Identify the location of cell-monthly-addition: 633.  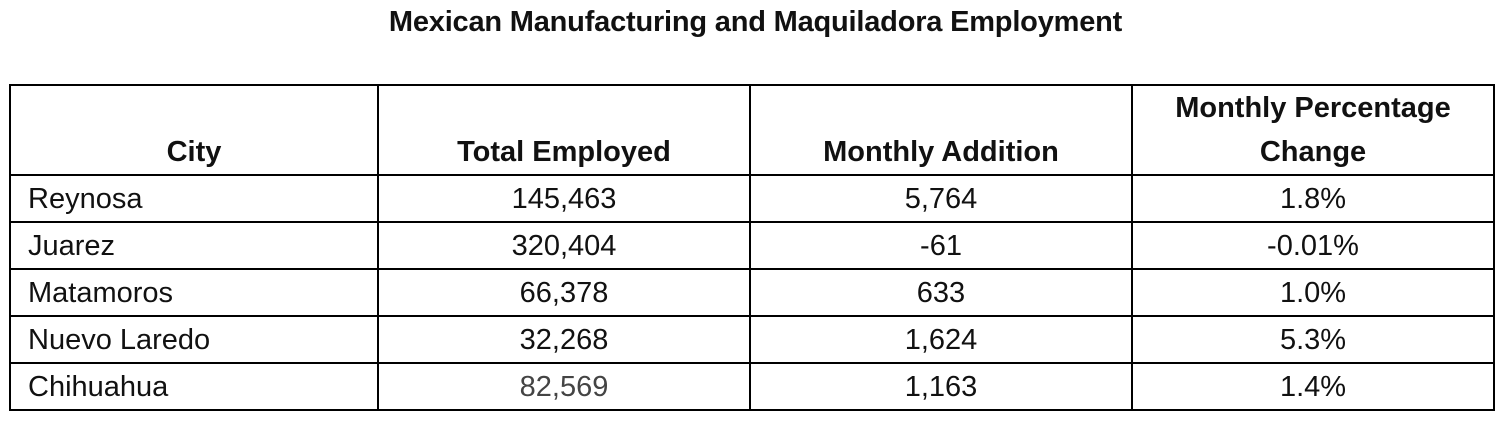
(941, 292).